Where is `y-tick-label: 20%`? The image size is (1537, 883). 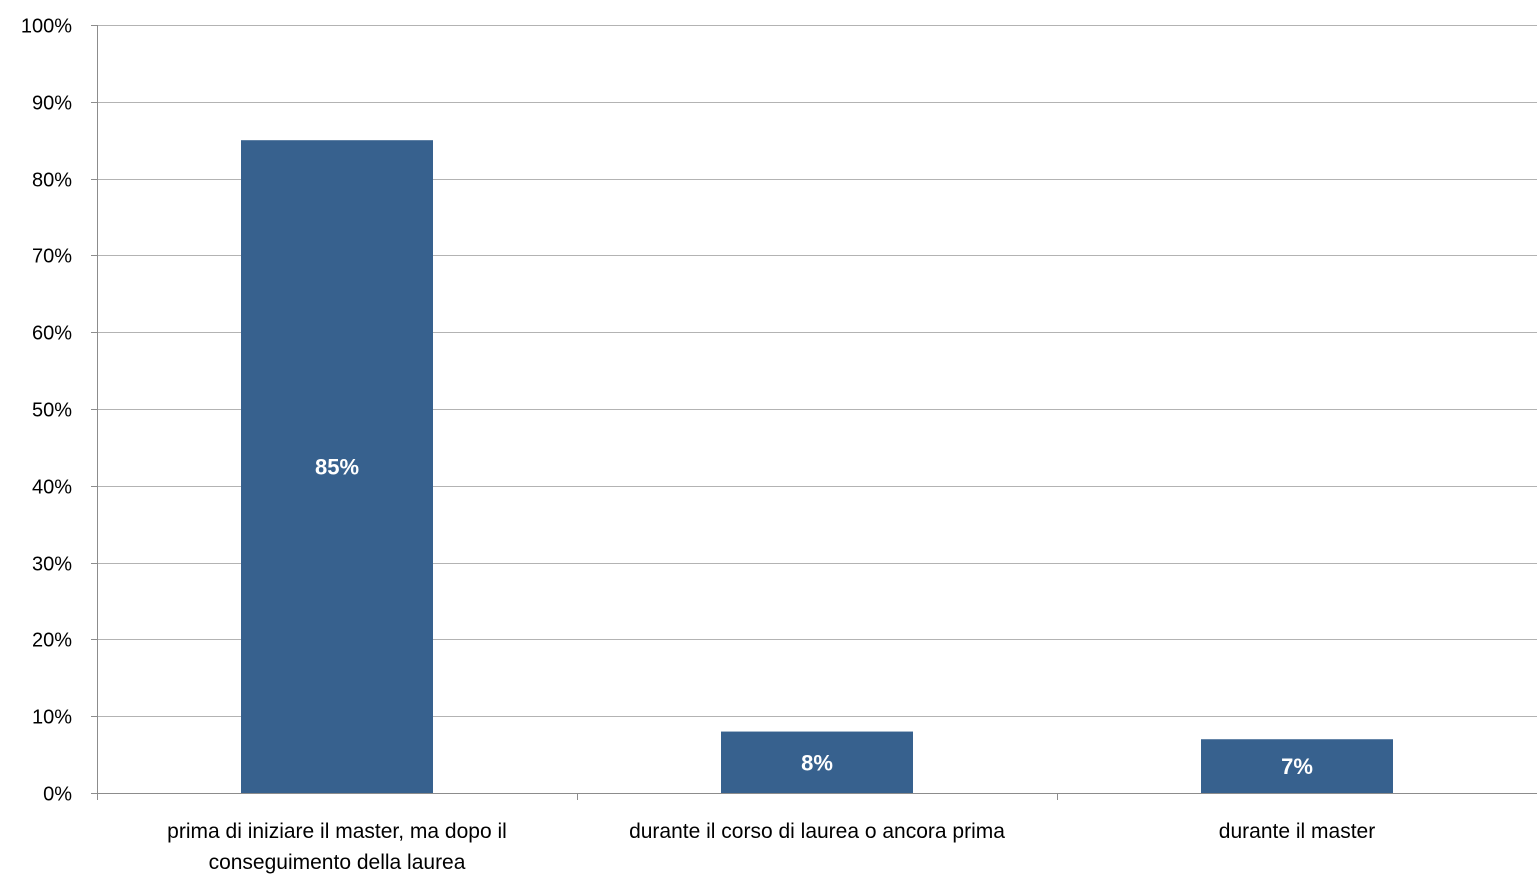 y-tick-label: 20% is located at coordinates (52, 641).